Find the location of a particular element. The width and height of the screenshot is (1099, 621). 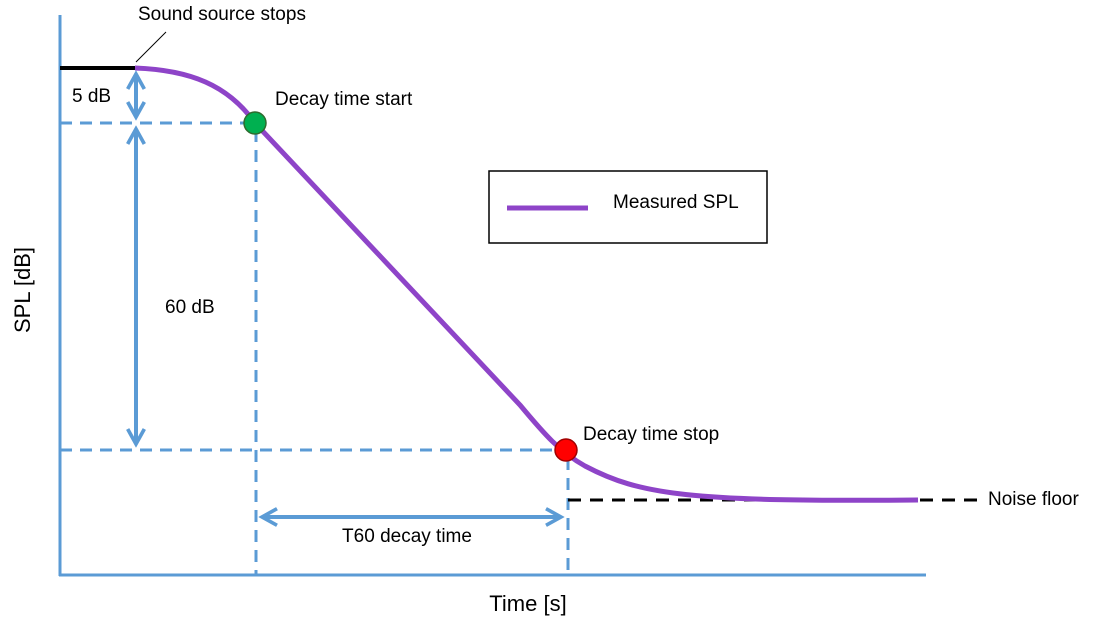

leader-line is located at coordinates (151, 47).